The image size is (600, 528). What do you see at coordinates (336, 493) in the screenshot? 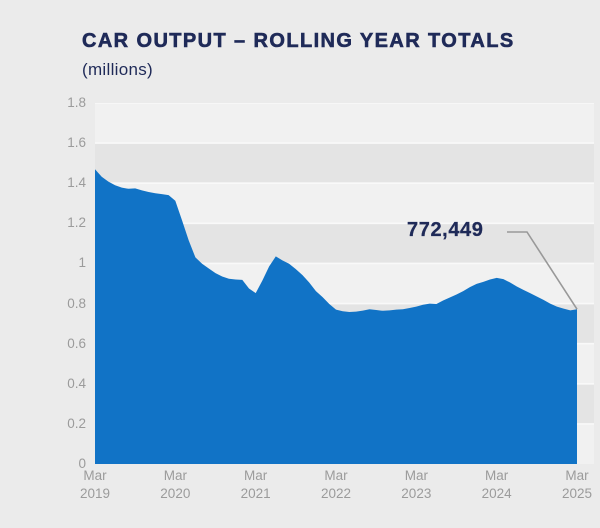
I see `x-axis-label-year: 2022` at bounding box center [336, 493].